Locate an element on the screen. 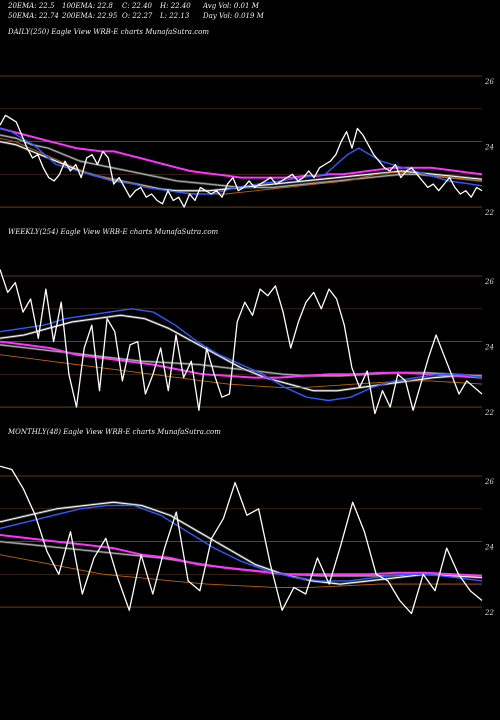 This screenshot has height=720, width=500. ema20-readout: 20EMA: 22.5 is located at coordinates (31, 6).